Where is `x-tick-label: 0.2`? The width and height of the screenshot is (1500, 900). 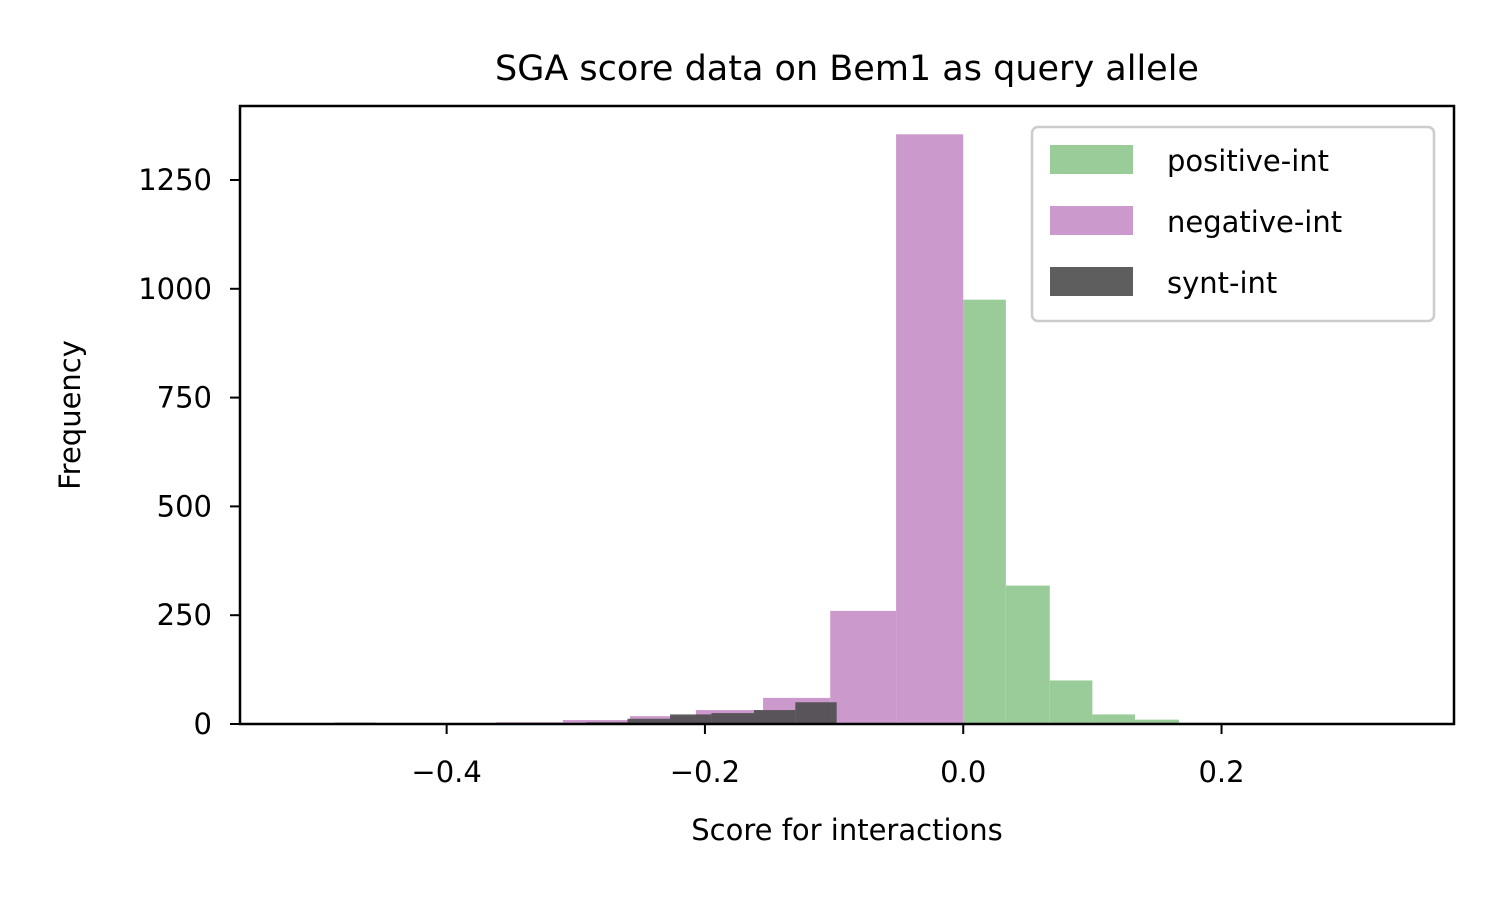
x-tick-label: 0.2 is located at coordinates (1221, 772).